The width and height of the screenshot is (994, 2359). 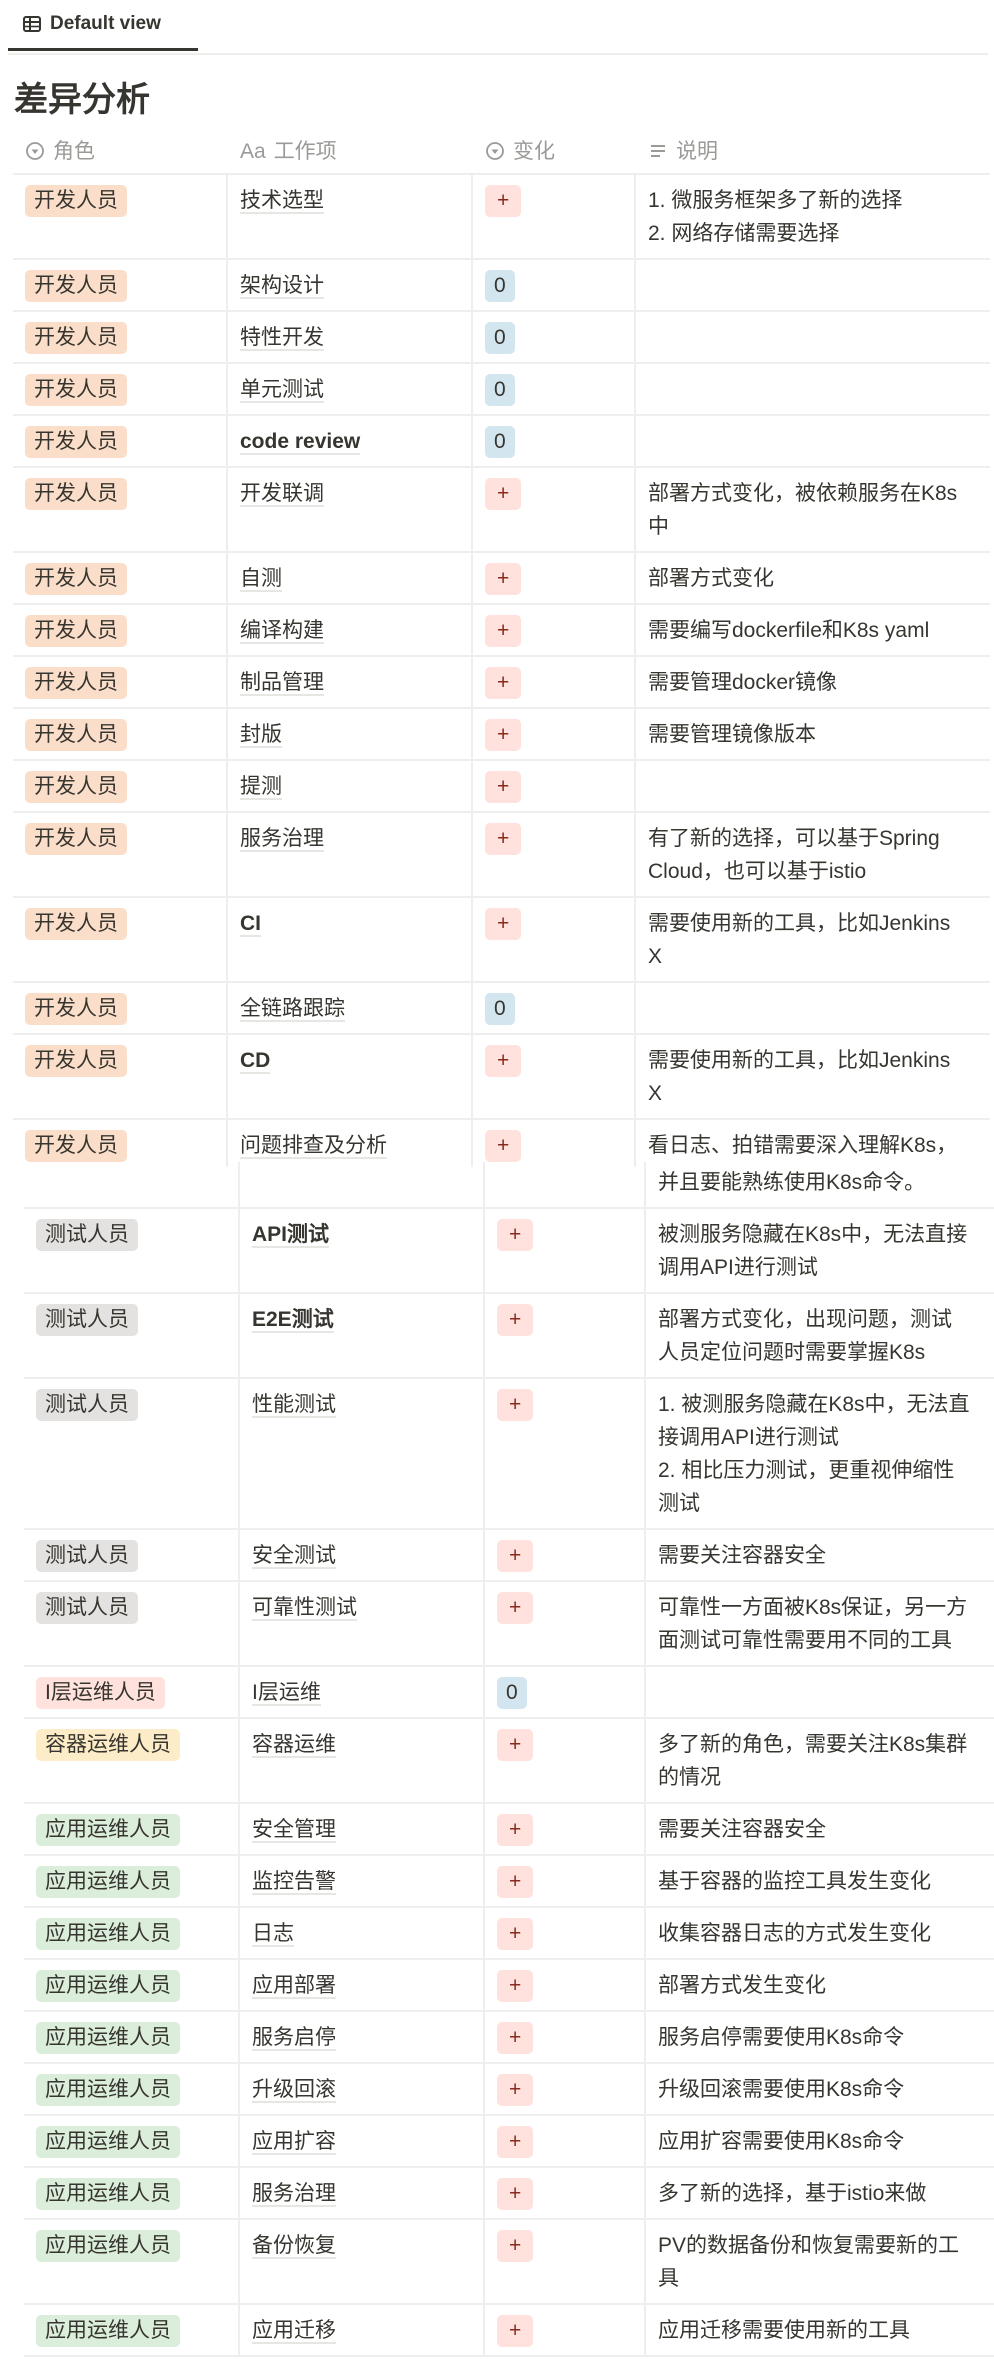 I want to click on item-cell: 架构设计, so click(x=350, y=285).